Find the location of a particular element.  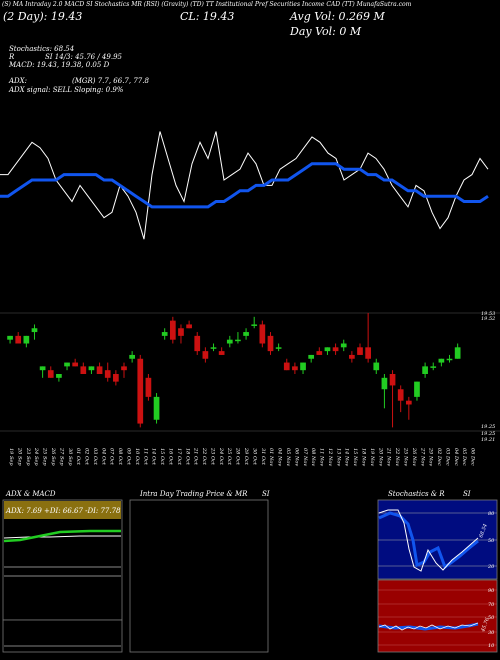

date-tick-label: 22 Oct is located at coordinates (204, 456).